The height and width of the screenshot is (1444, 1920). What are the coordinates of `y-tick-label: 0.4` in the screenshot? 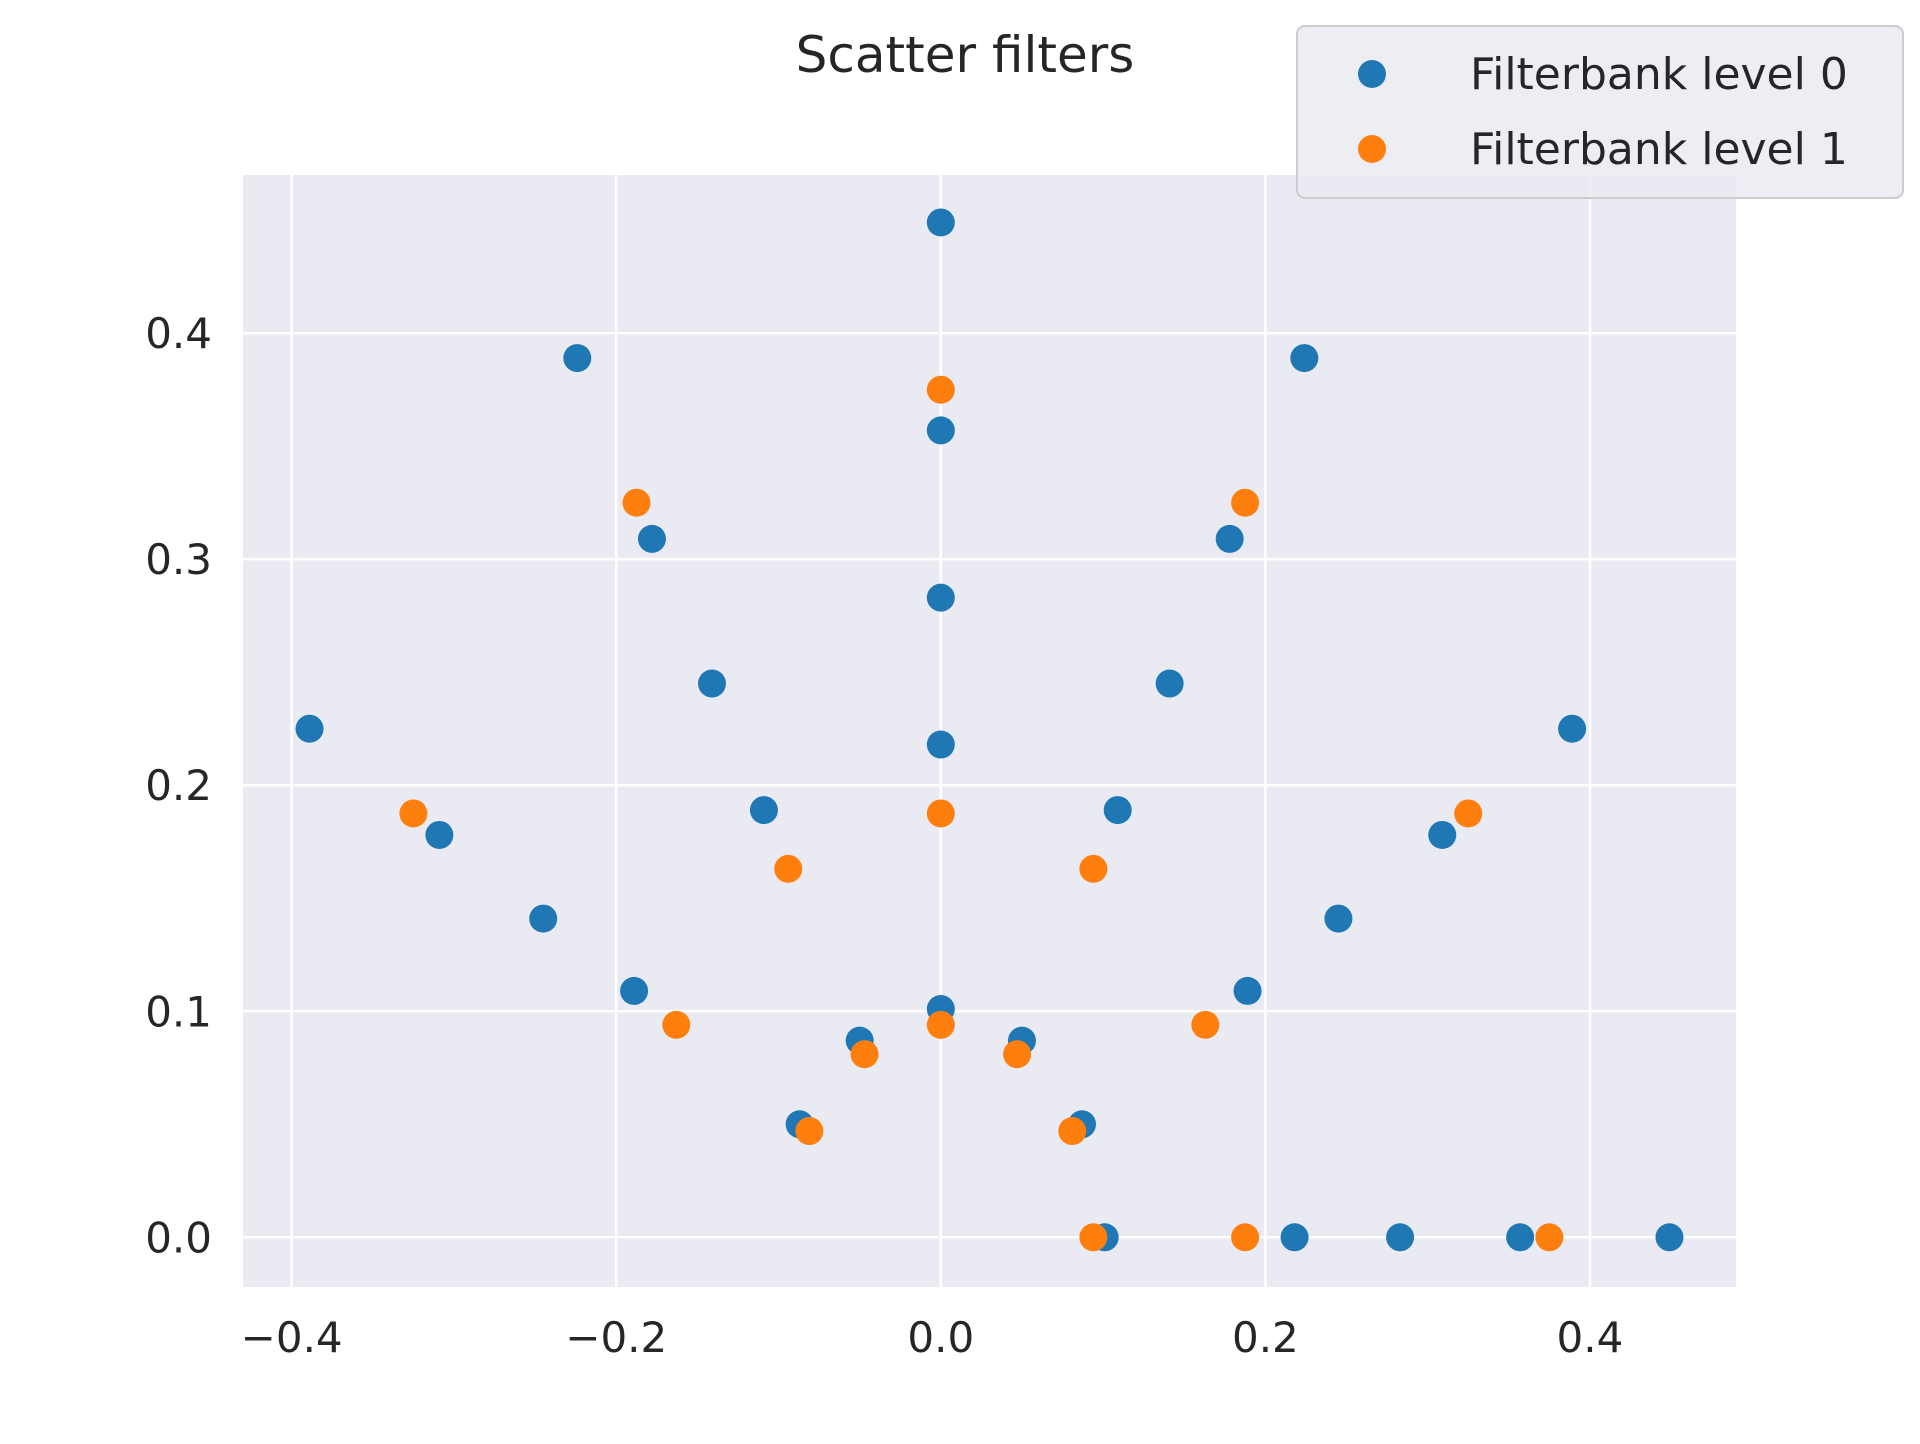 It's located at (178, 333).